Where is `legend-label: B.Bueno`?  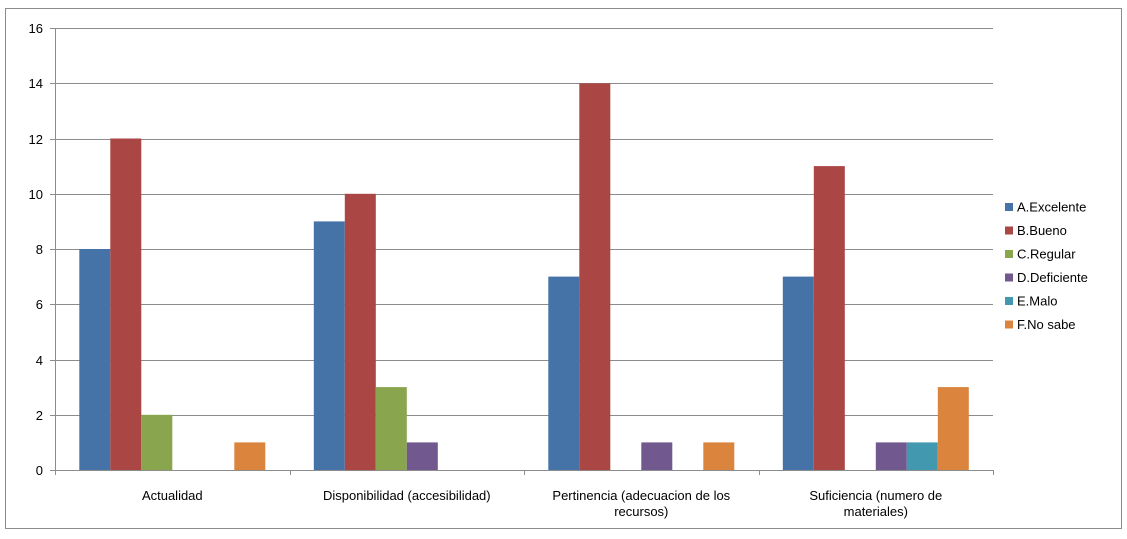
legend-label: B.Bueno is located at coordinates (1042, 230).